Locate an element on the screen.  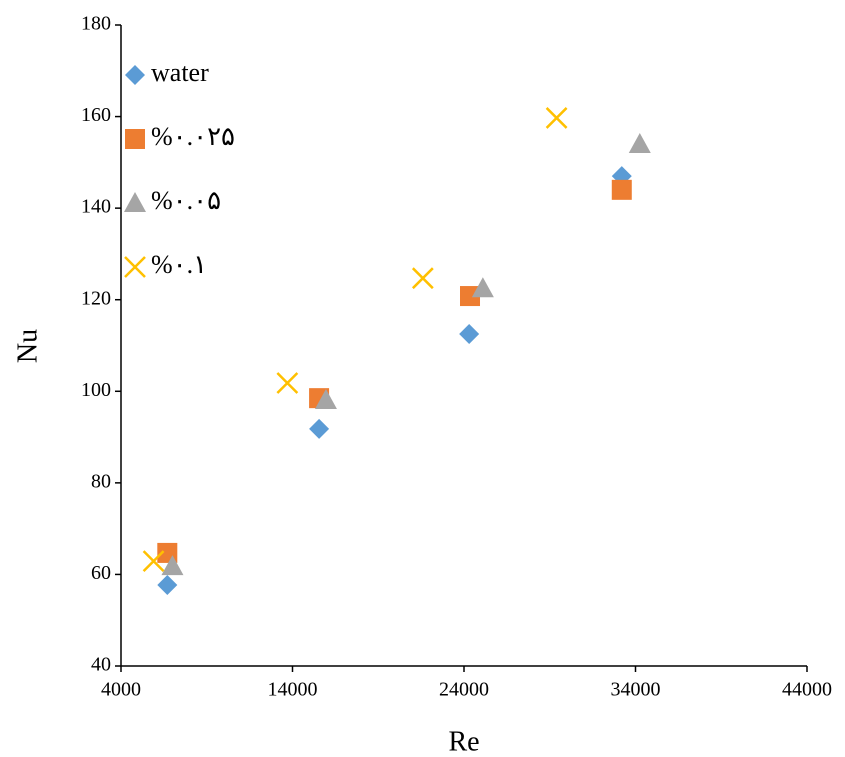
legend-label: water is located at coordinates (180, 72).